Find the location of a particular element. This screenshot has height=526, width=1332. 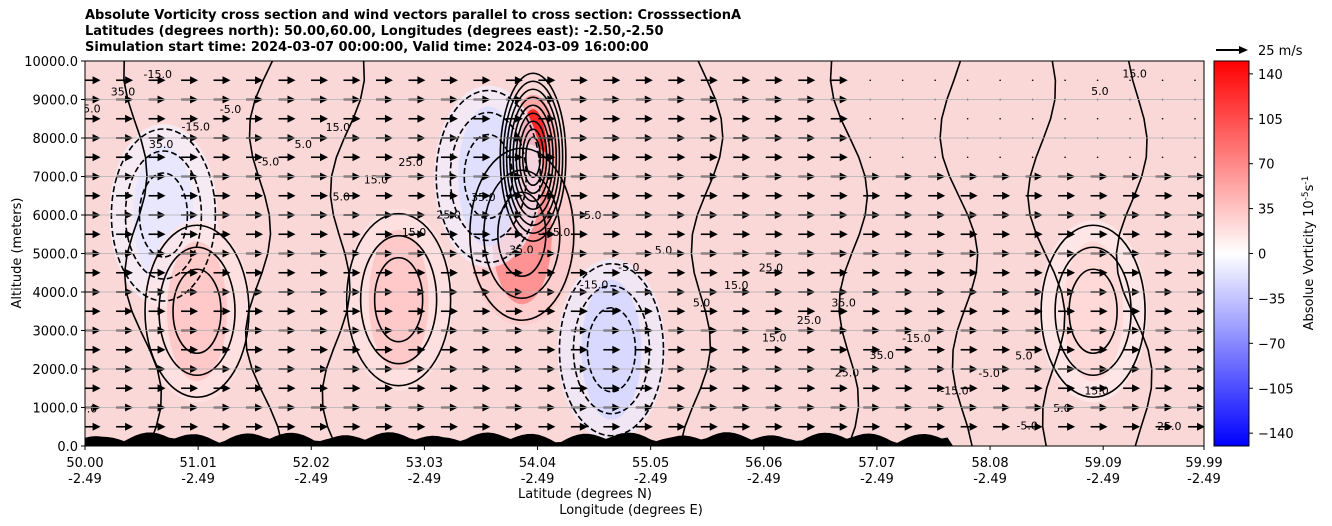

quiver-key-arrowhead is located at coordinates (1243, 50).